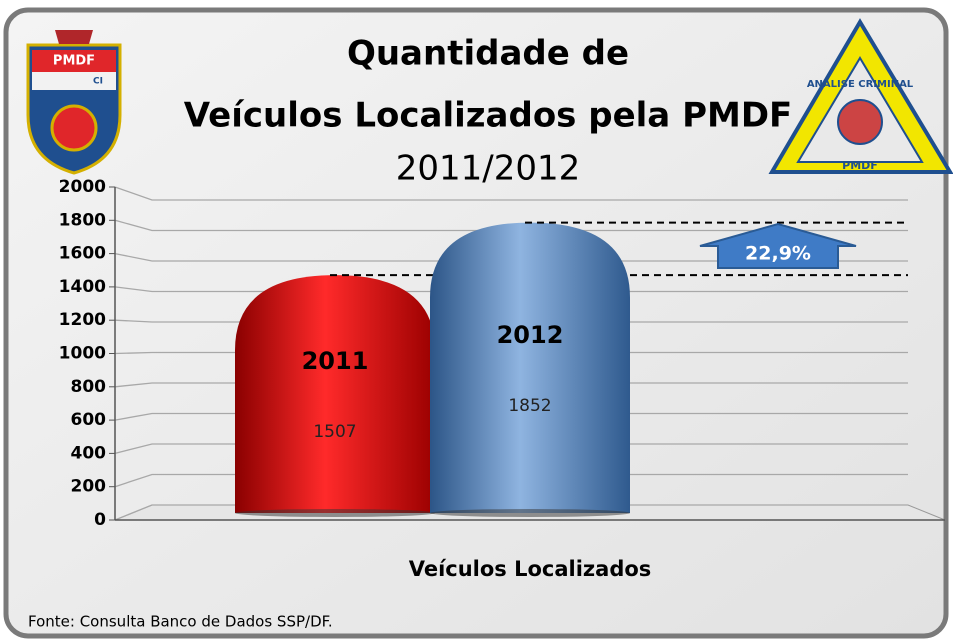  I want to click on y-tick-label: 1600, so click(82, 254).